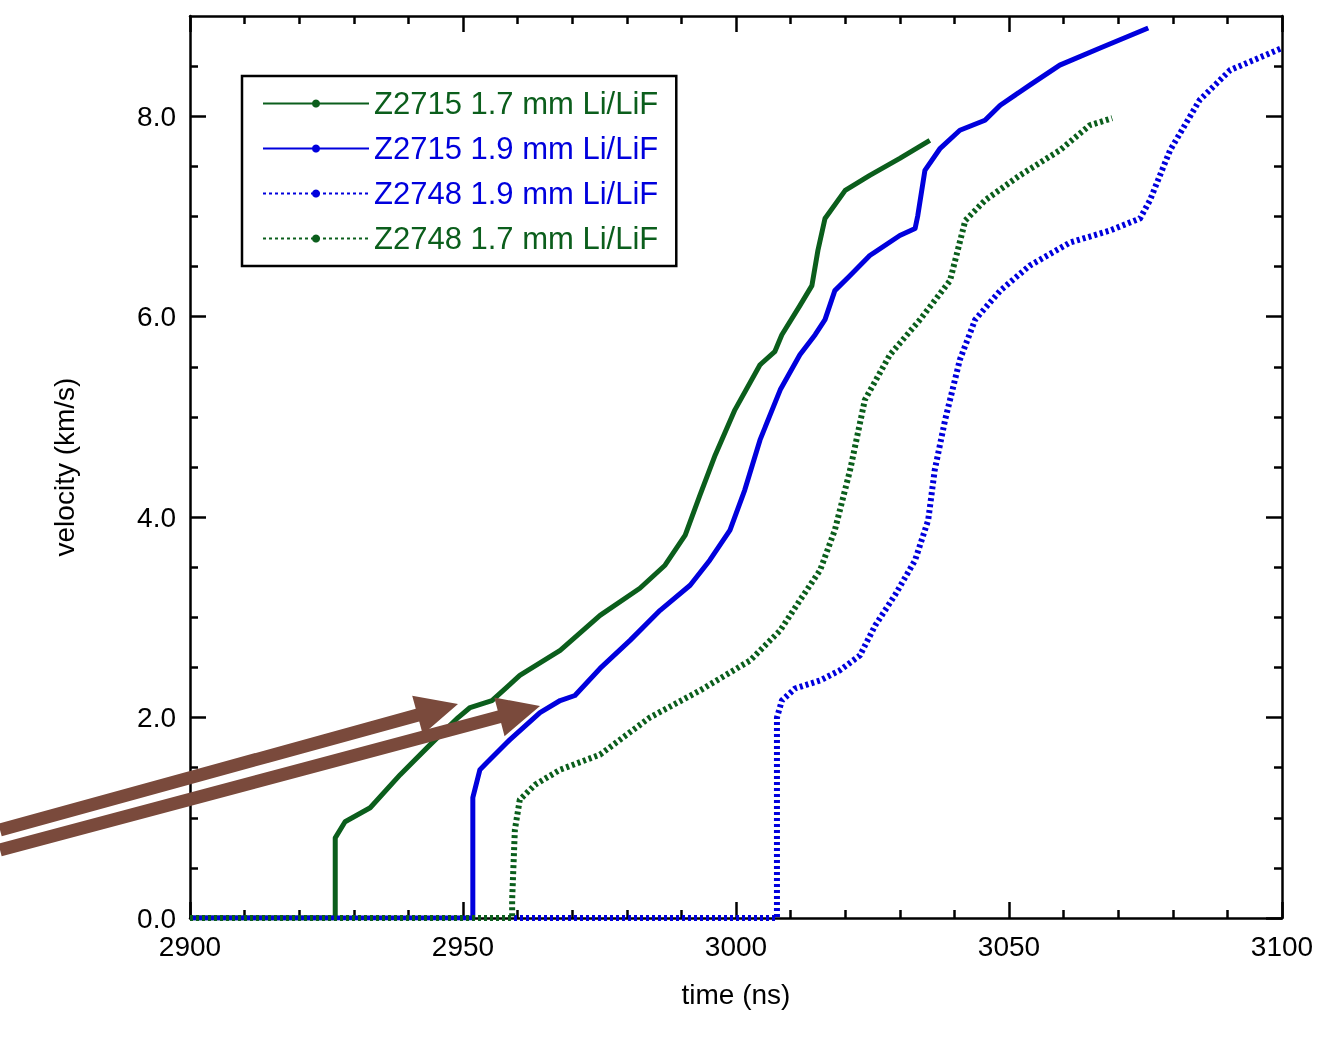  Describe the element at coordinates (516, 148) in the screenshot. I see `legend-label: Z2715 1.9 mm Li/LiF` at that location.